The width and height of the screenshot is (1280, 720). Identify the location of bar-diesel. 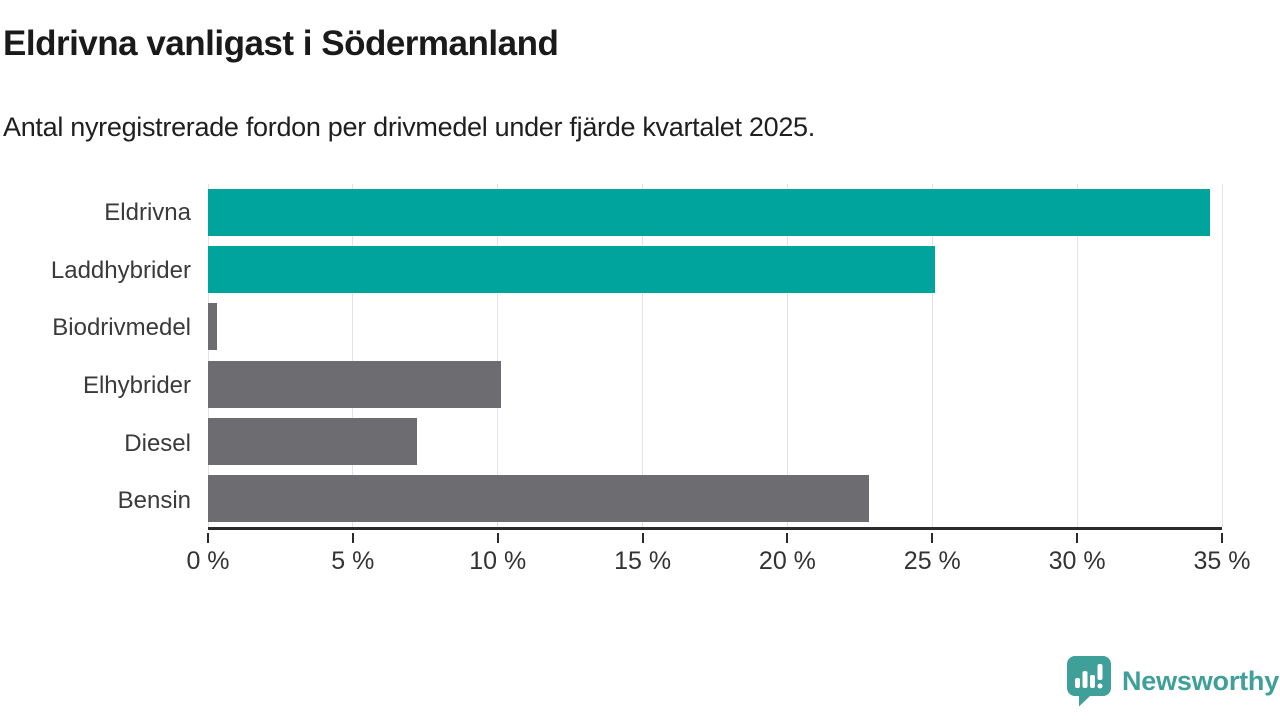
(312, 441).